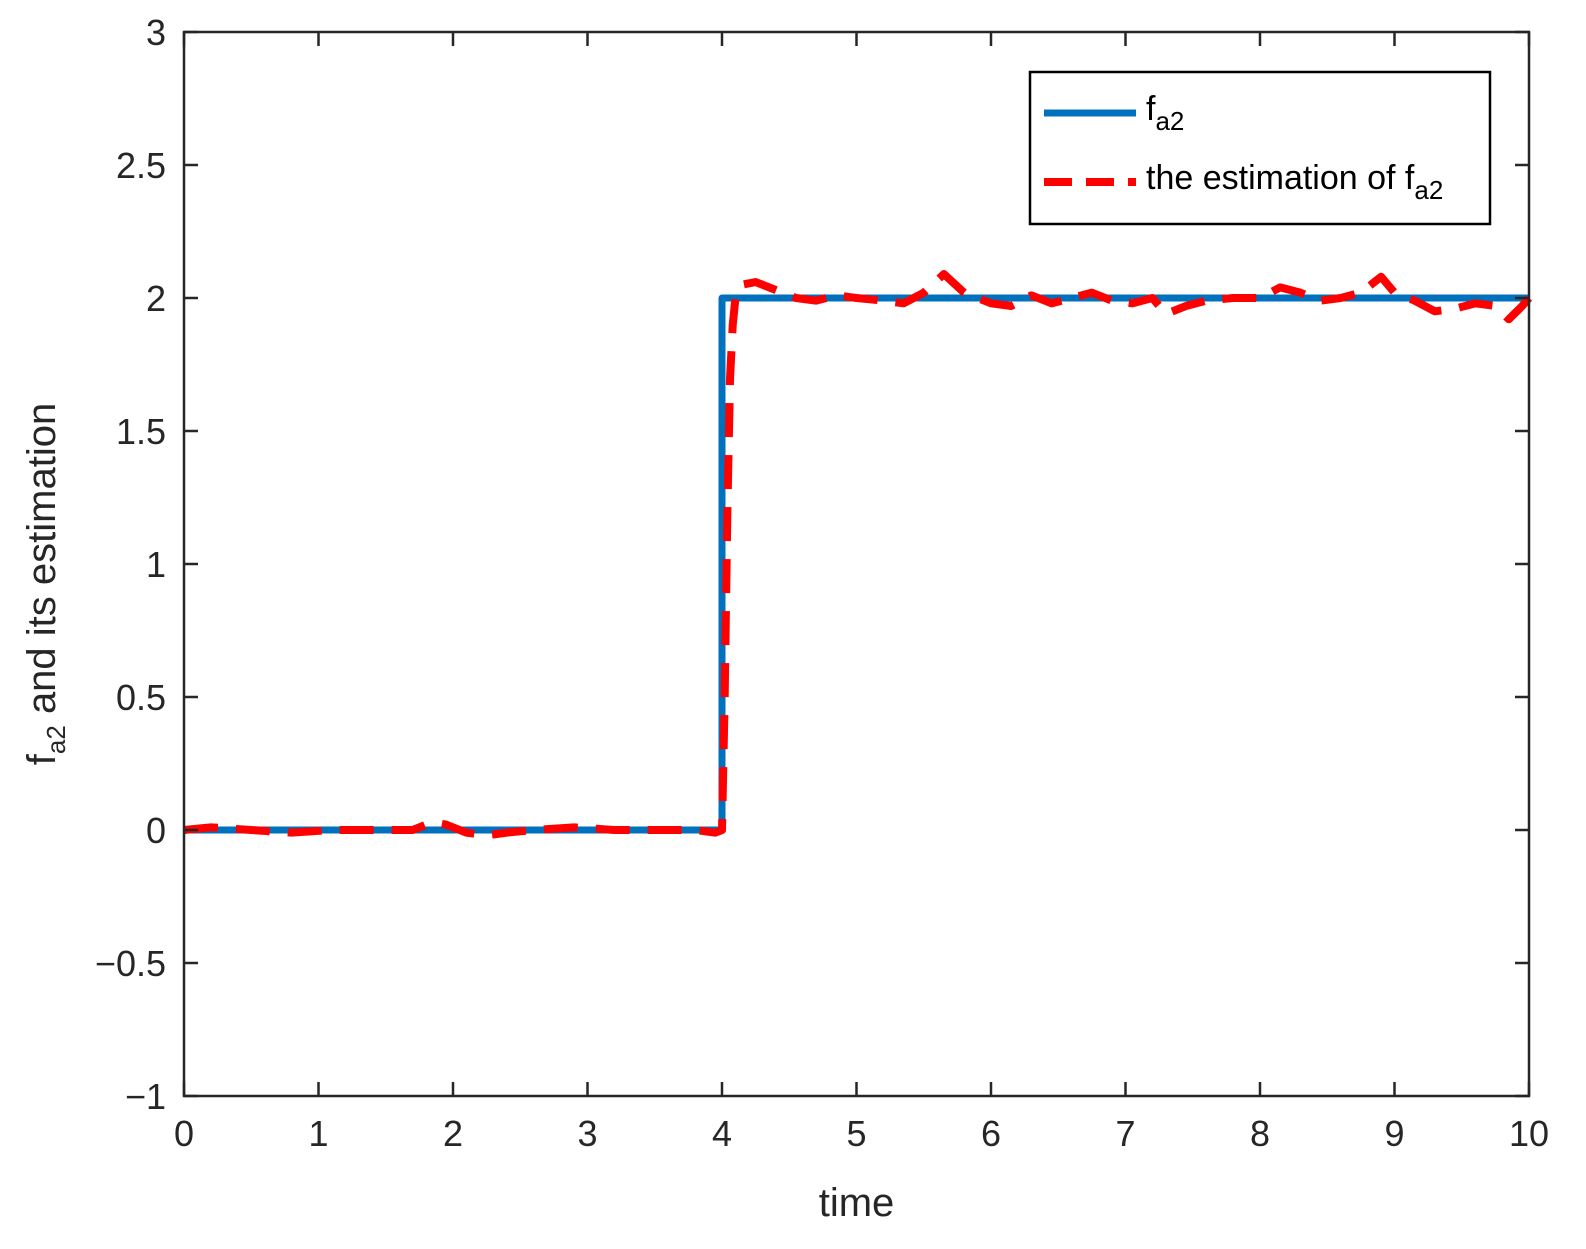  Describe the element at coordinates (156, 830) in the screenshot. I see `y-tick-label: 0` at that location.